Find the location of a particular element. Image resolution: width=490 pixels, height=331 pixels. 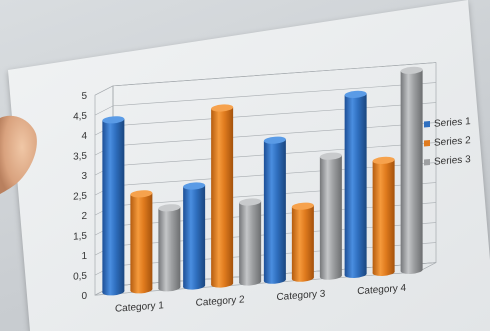

legend: Series 1 Series 2 Series 3 is located at coordinates (447, 142).